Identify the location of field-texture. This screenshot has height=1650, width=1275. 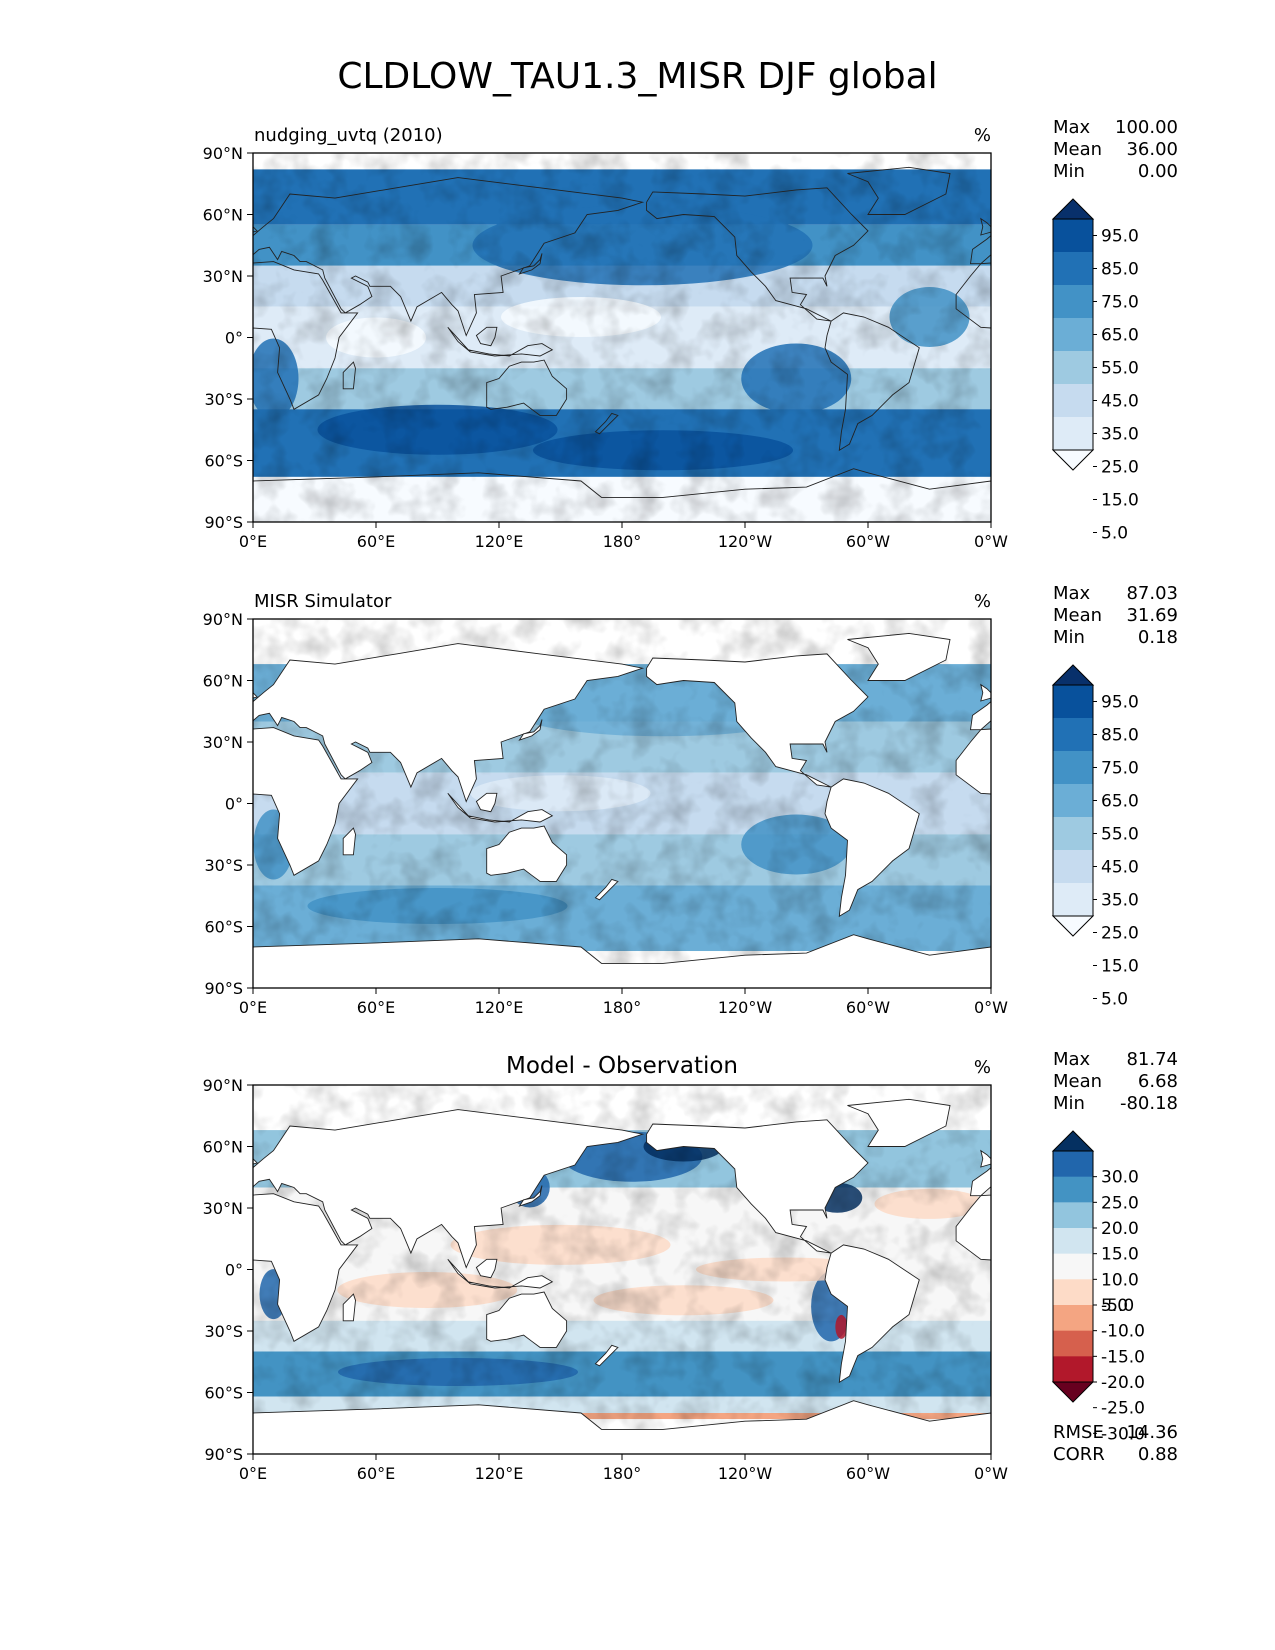
(622, 337).